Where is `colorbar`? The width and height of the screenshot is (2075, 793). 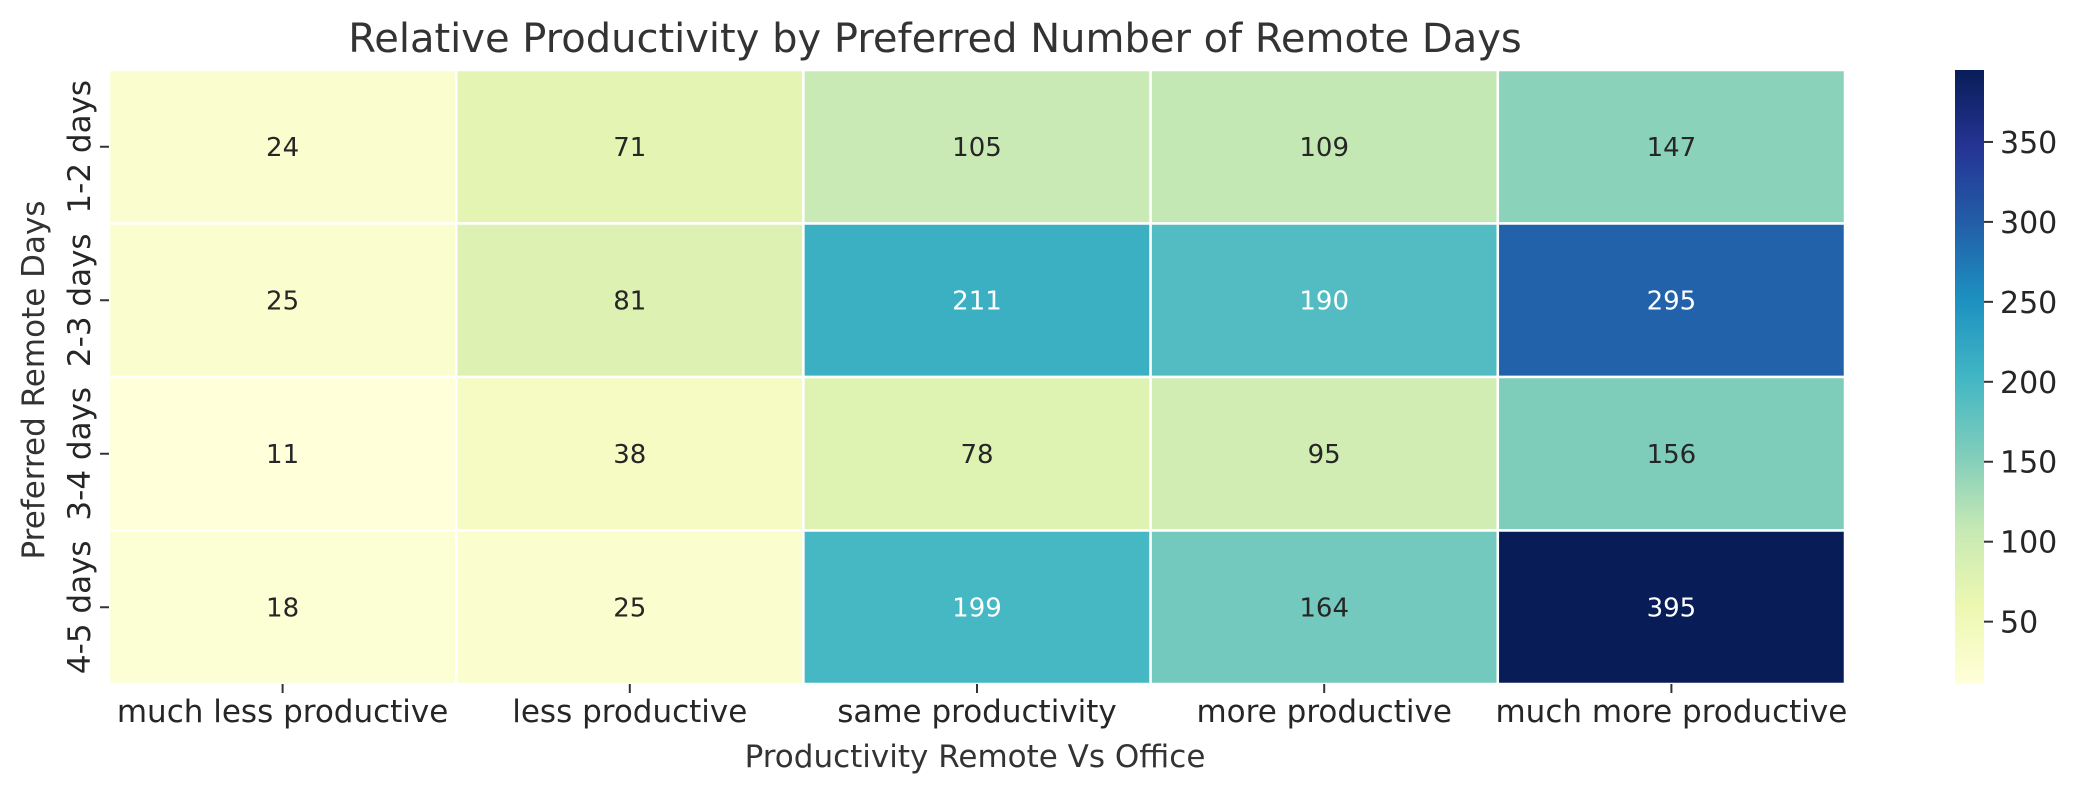
colorbar is located at coordinates (1969, 377).